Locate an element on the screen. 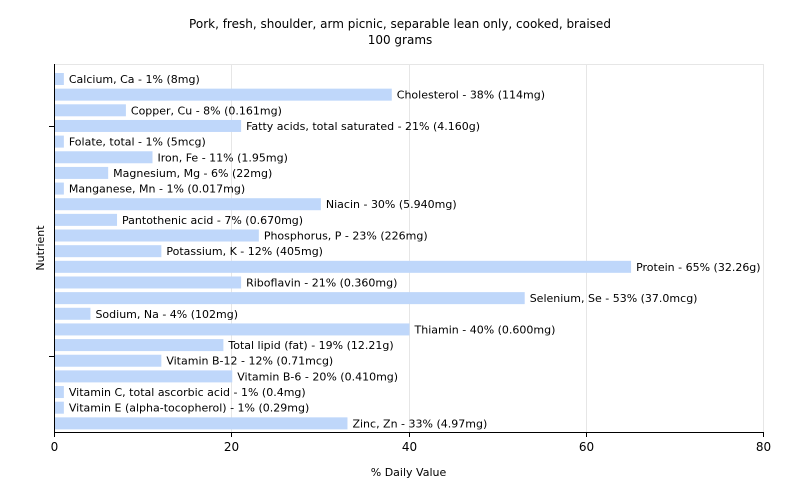  chart-subtitle: 100 grams is located at coordinates (400, 40).